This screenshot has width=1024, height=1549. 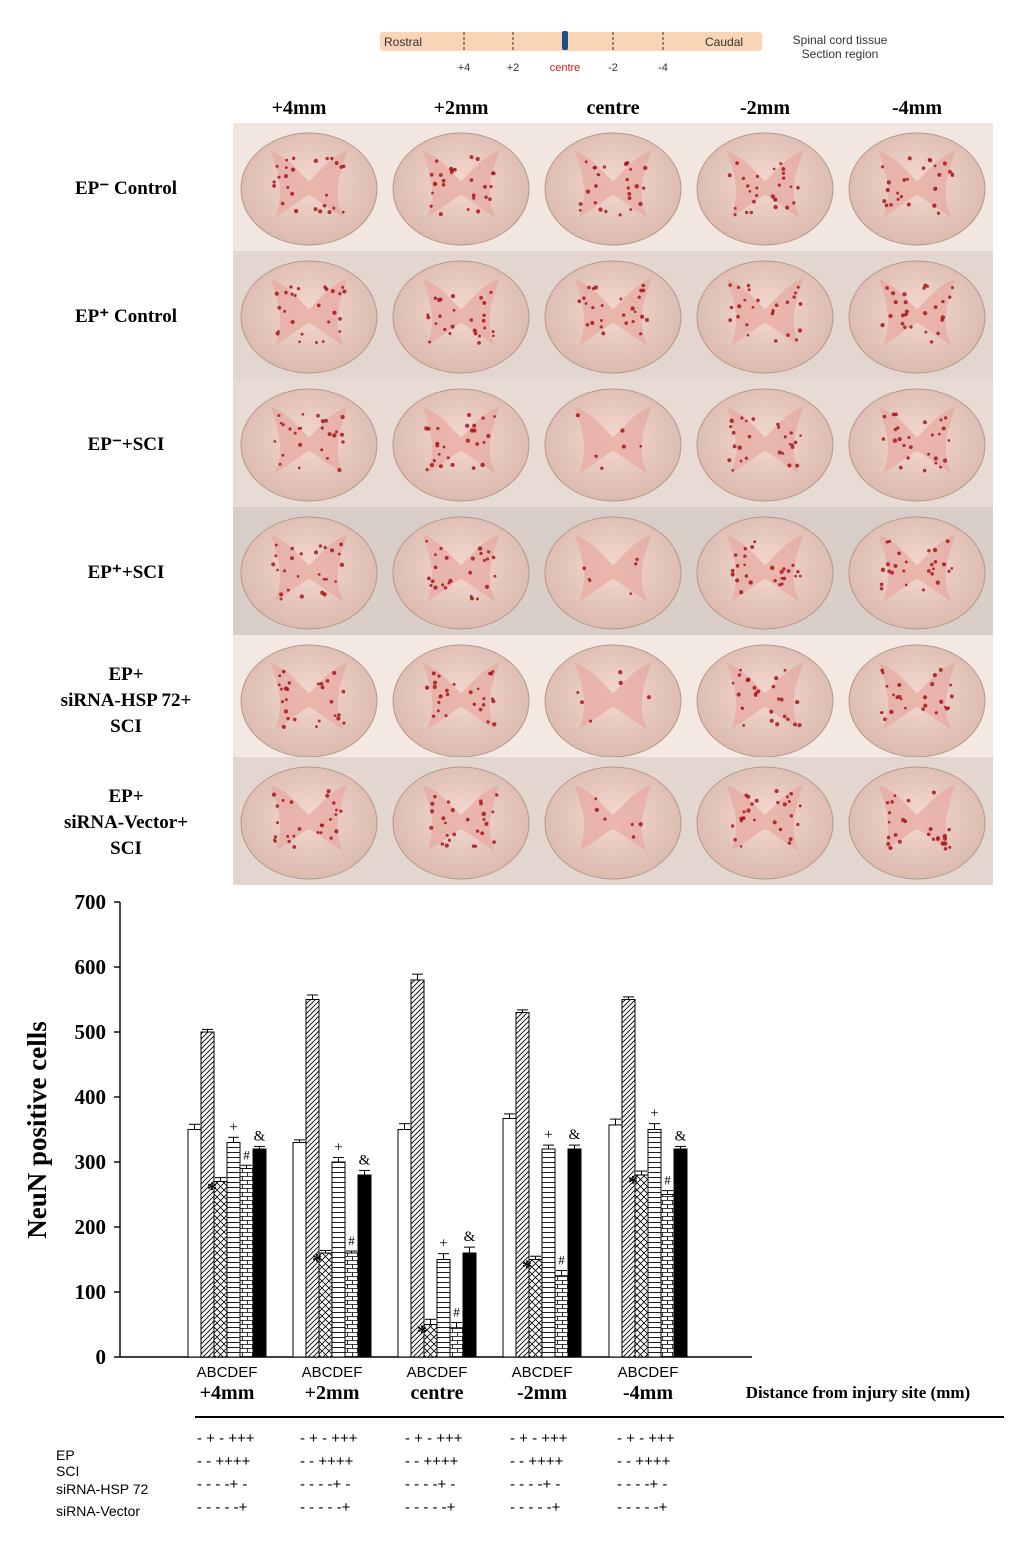 What do you see at coordinates (91, 1292) in the screenshot?
I see `y-tick-label: 100` at bounding box center [91, 1292].